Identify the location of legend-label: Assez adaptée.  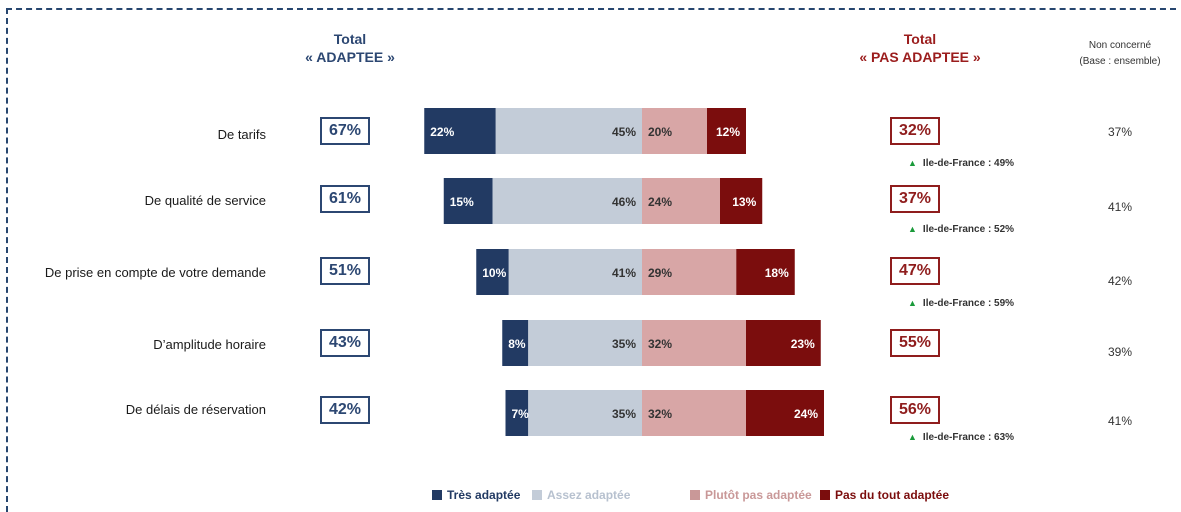
(589, 495).